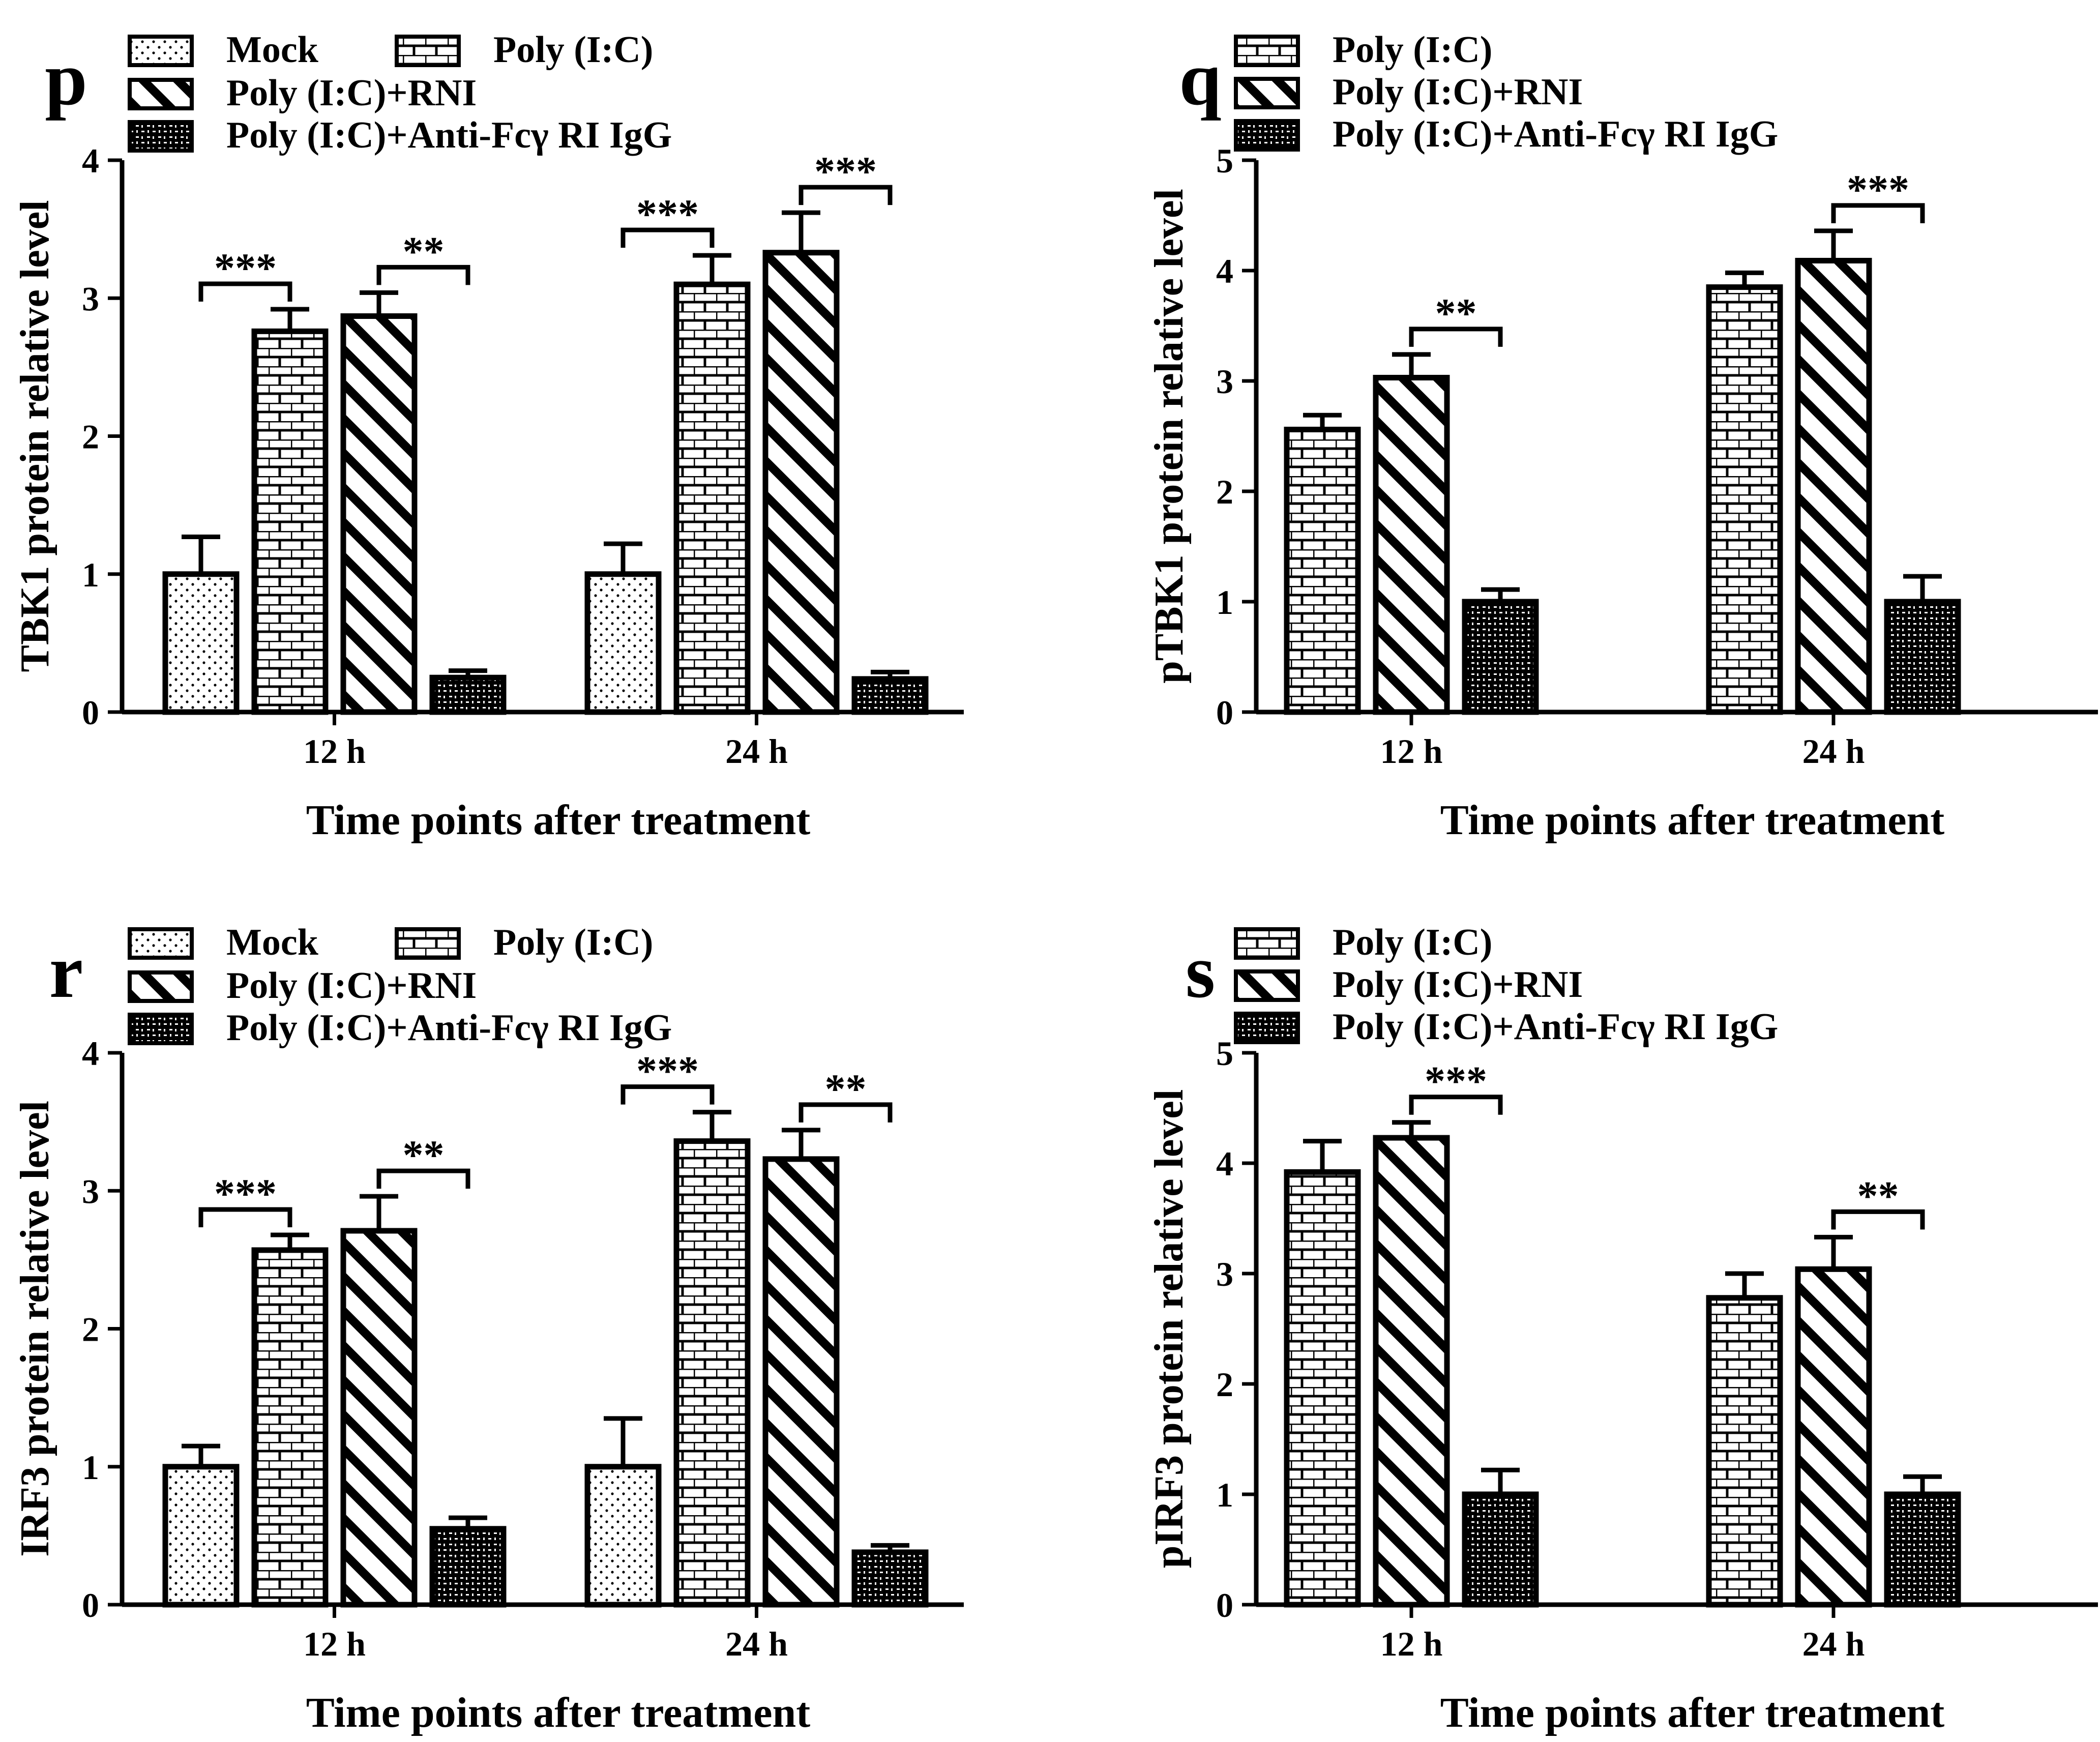 This screenshot has height=1742, width=2100. What do you see at coordinates (35, 436) in the screenshot?
I see `y-axis-label: TBK1 protein relative level` at bounding box center [35, 436].